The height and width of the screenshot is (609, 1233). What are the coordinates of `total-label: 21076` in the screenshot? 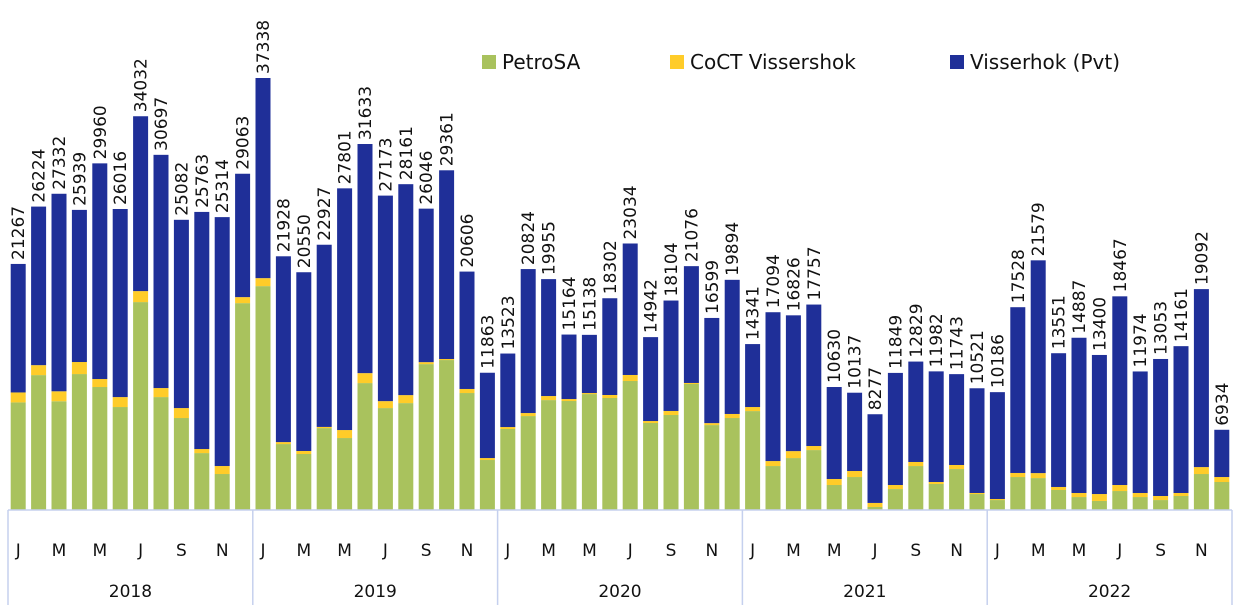 It's located at (692, 235).